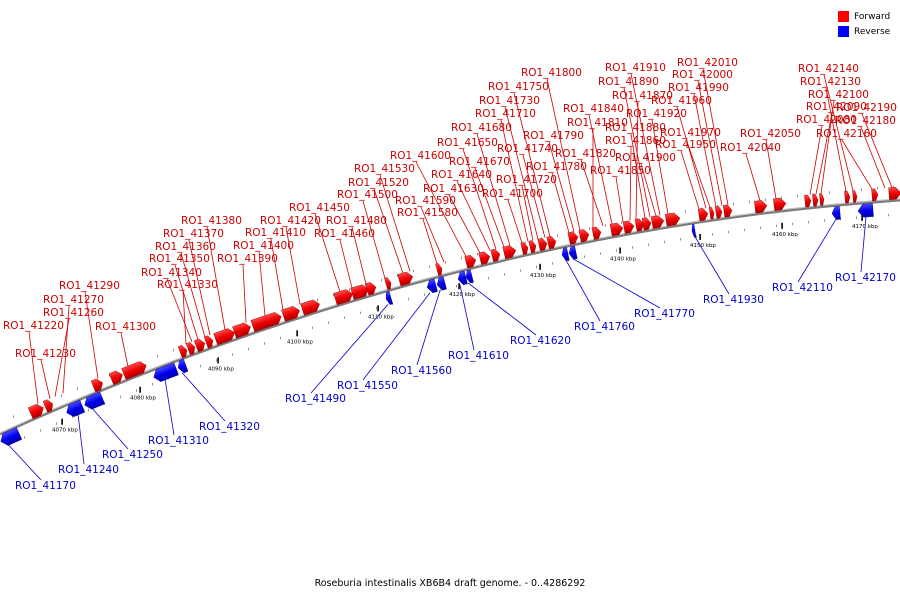 This screenshot has width=900, height=600. Describe the element at coordinates (872, 16) in the screenshot. I see `legend-forward-label: Forward` at that location.